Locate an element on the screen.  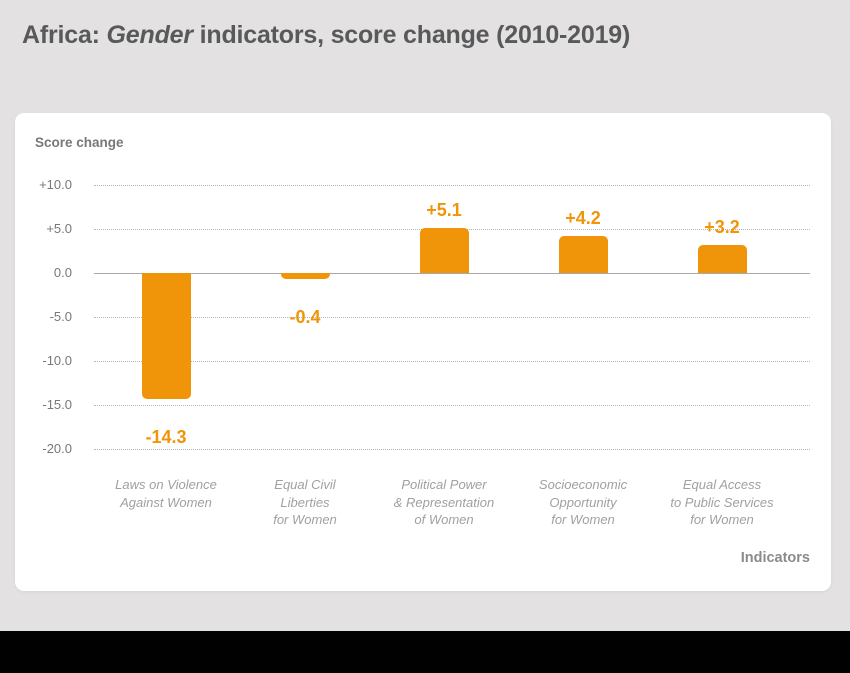
bar-value-label: +3.2 is located at coordinates (722, 226).